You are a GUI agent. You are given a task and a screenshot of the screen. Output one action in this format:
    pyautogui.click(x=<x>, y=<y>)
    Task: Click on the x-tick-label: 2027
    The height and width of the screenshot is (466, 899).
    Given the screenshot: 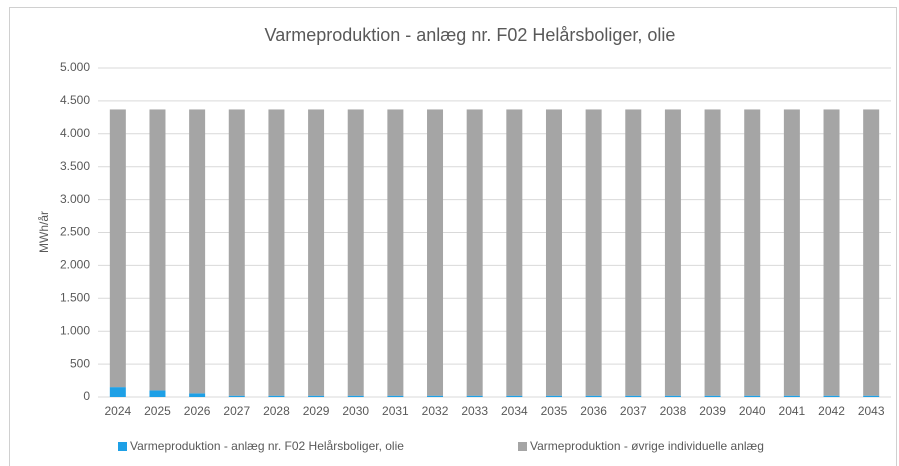 What is the action you would take?
    pyautogui.click(x=236, y=411)
    